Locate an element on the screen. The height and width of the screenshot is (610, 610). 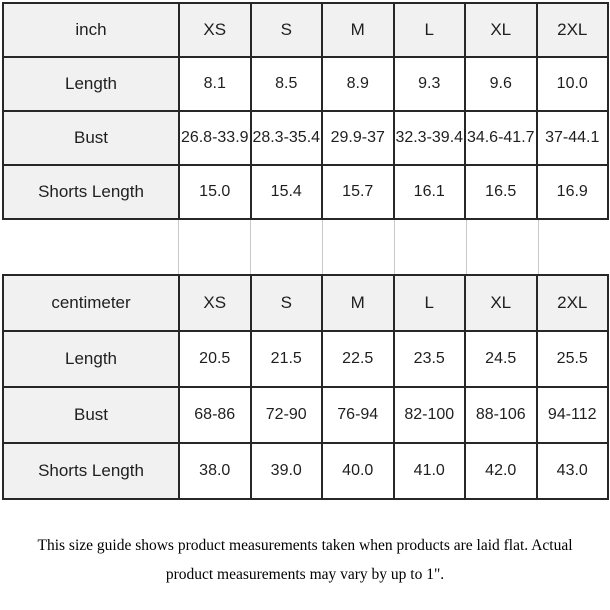
table-gap-strip is located at coordinates (304, 247).